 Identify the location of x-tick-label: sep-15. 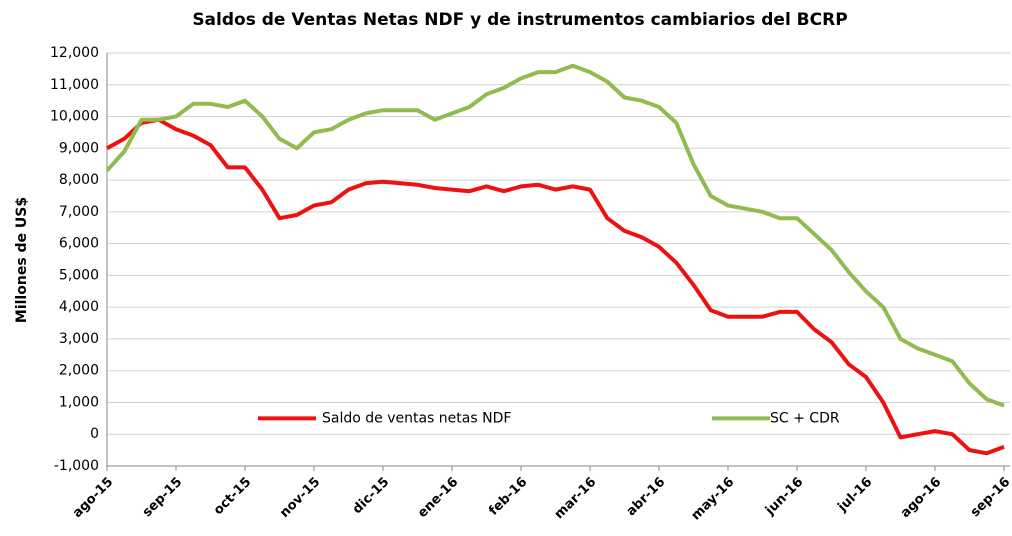
(163, 498).